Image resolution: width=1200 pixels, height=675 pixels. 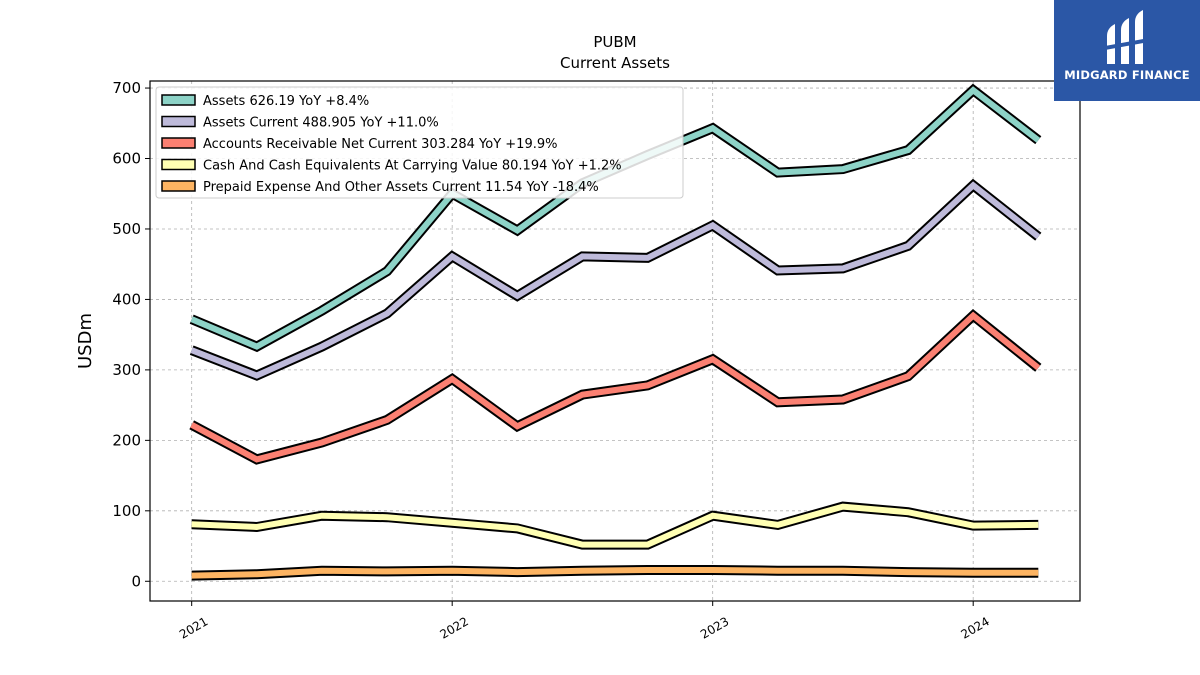 I want to click on y-tick-label: 100, so click(x=126, y=511).